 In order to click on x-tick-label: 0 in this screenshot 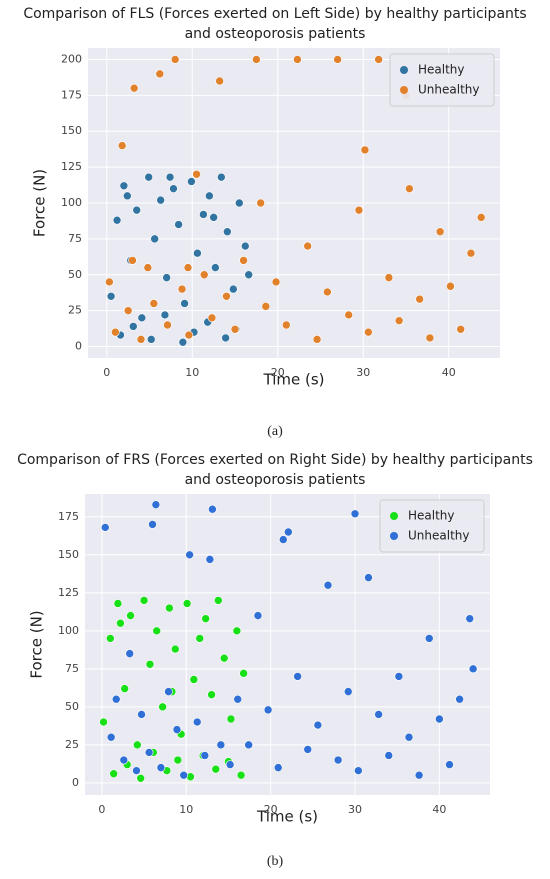, I will do `click(106, 372)`.